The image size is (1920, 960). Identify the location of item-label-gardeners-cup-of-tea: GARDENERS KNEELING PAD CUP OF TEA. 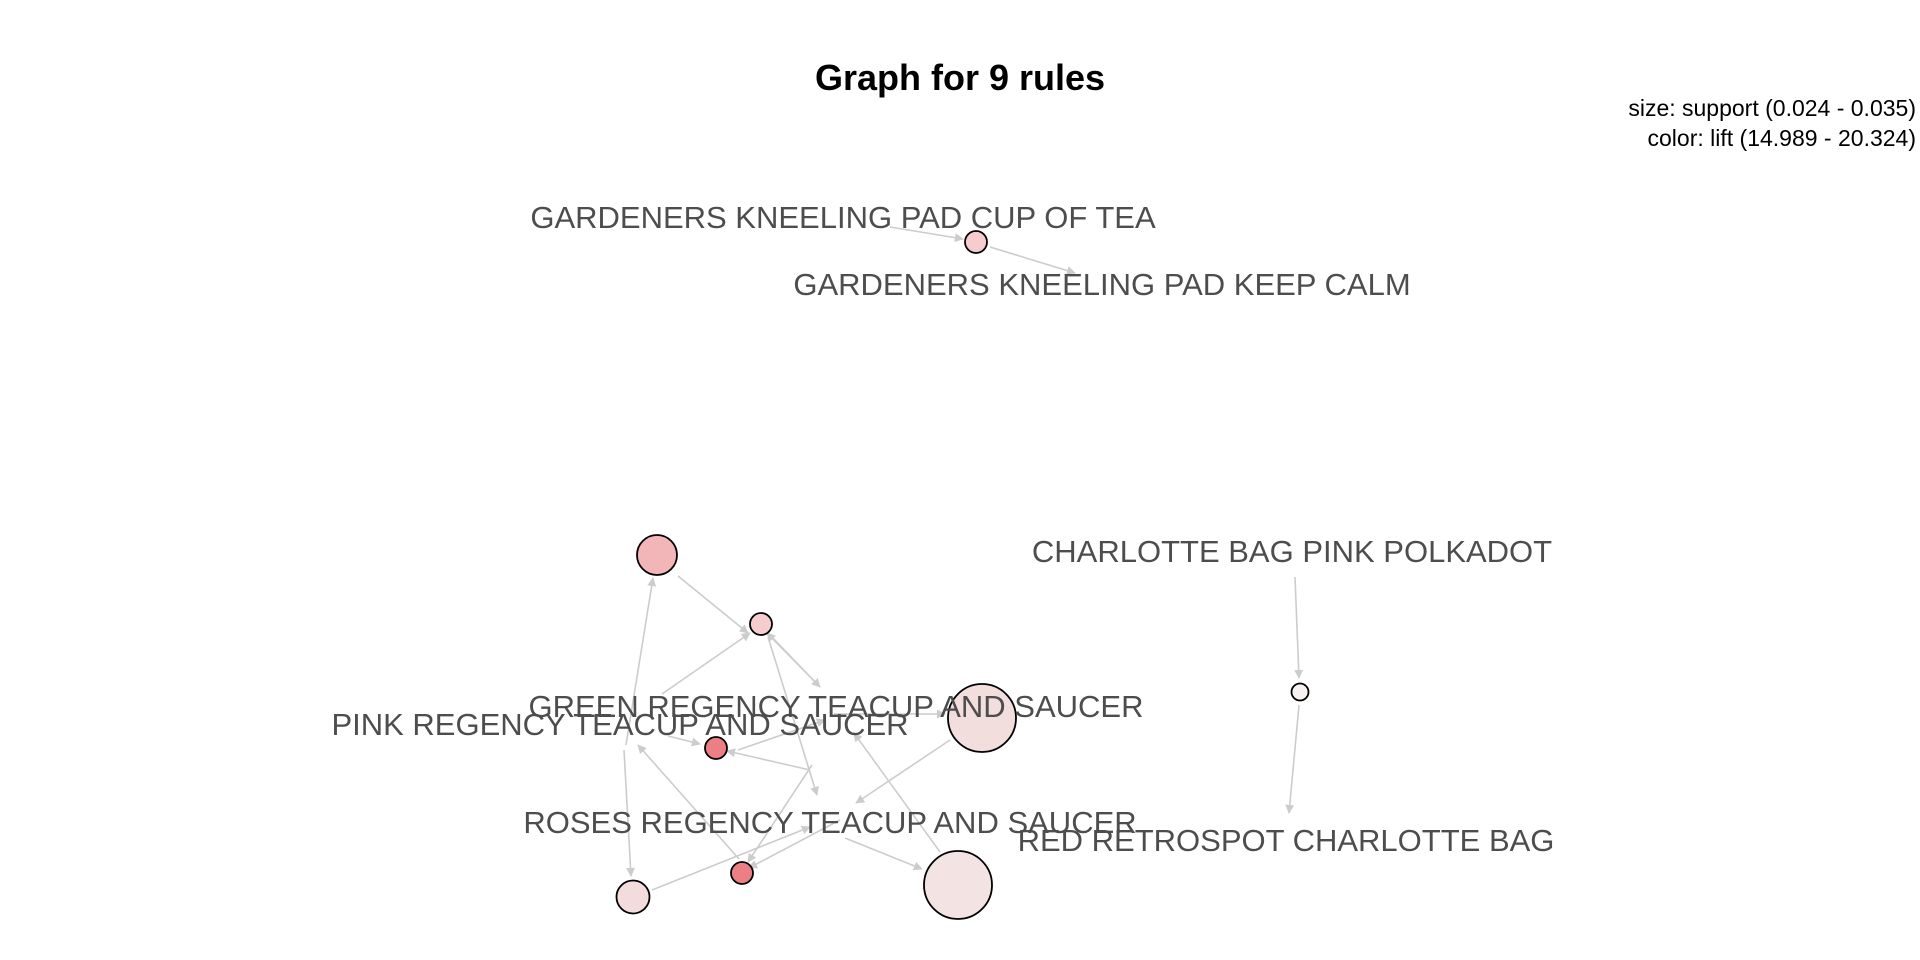
(843, 217).